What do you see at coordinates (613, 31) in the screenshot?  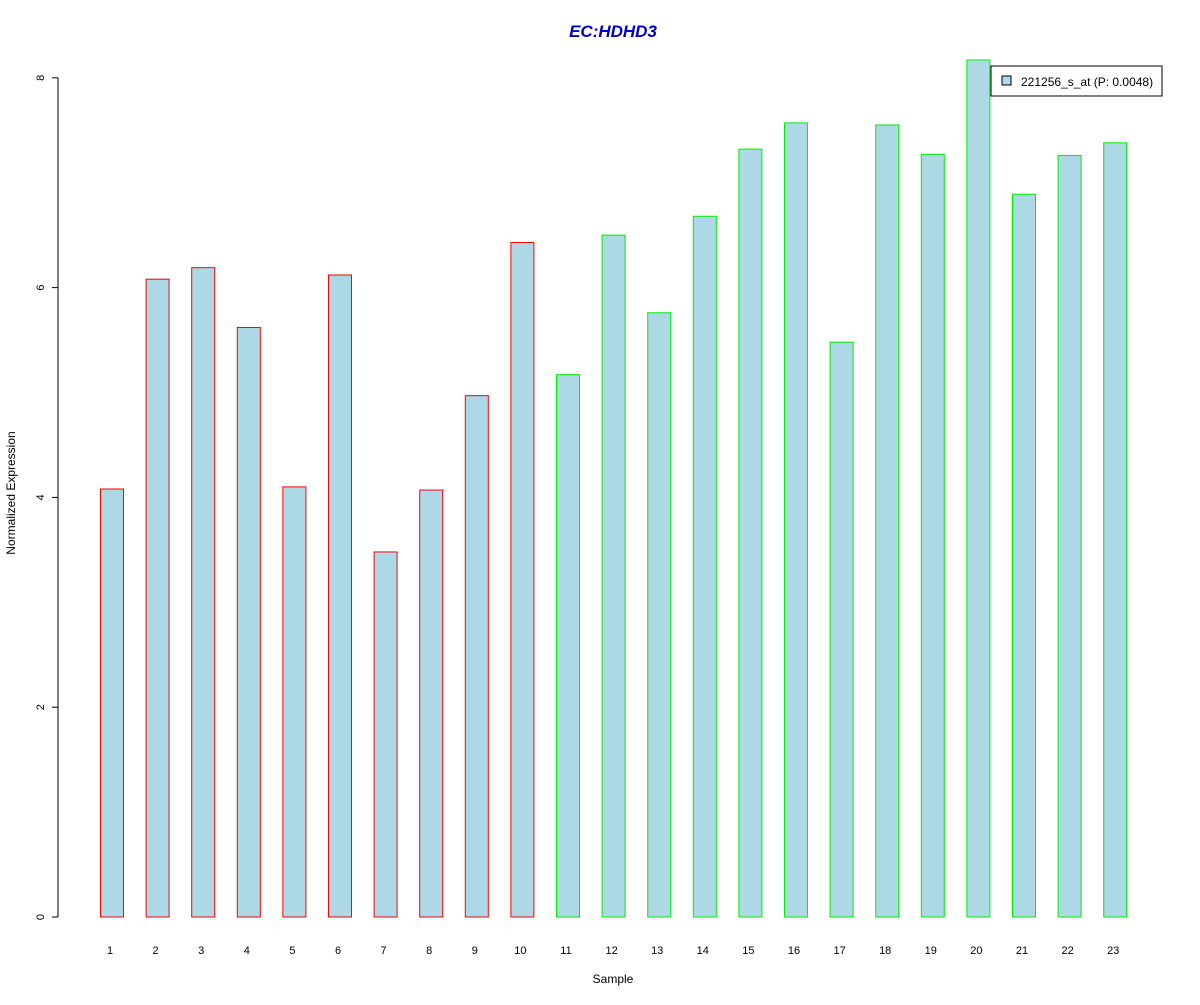 I see `chart-title: EC:HDHD3` at bounding box center [613, 31].